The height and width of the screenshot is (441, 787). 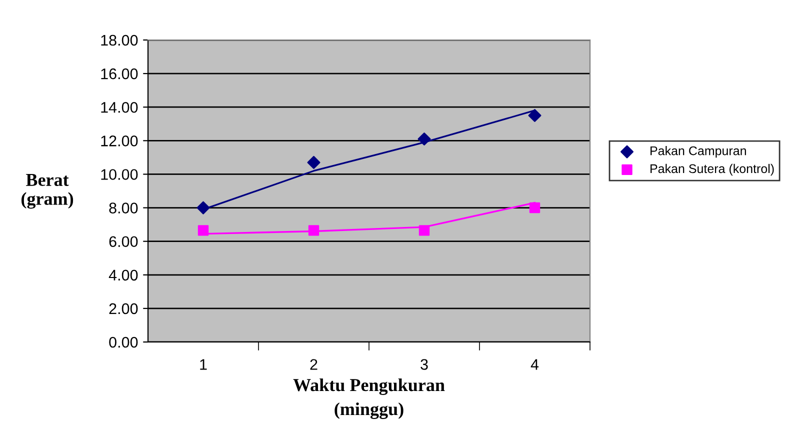 What do you see at coordinates (119, 40) in the screenshot?
I see `y-tick-label: 18.00` at bounding box center [119, 40].